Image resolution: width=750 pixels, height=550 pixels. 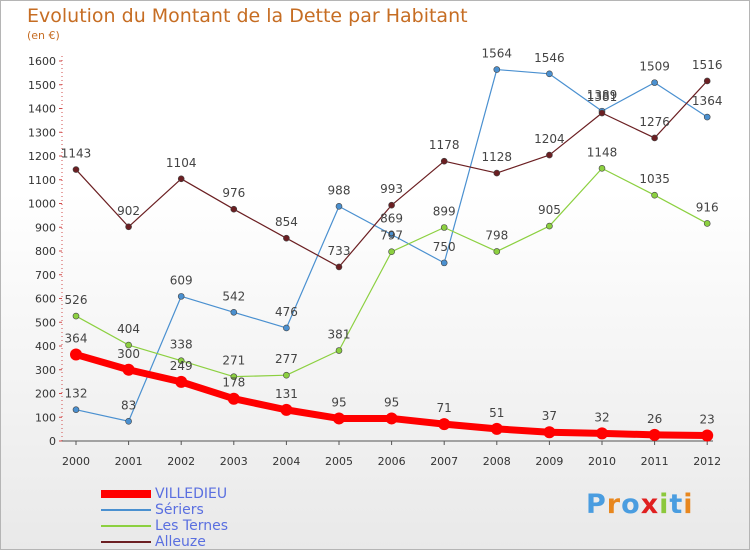 What do you see at coordinates (654, 67) in the screenshot?
I see `data-label: 1509` at bounding box center [654, 67].